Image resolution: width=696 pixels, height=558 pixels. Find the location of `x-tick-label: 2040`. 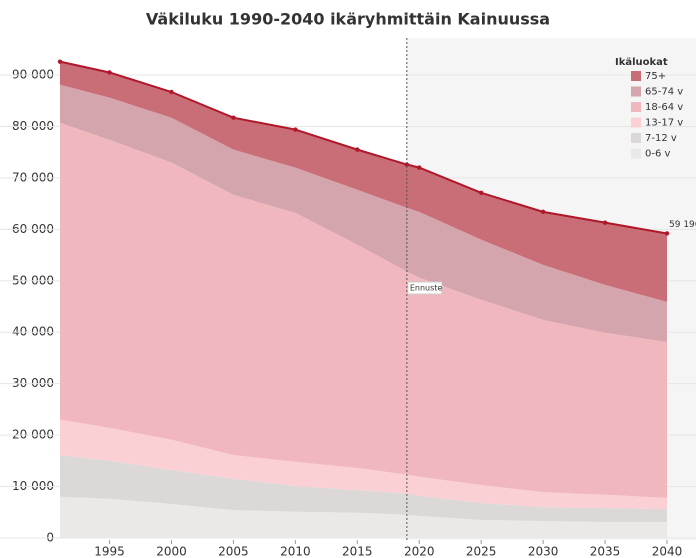

x-tick-label: 2040 is located at coordinates (667, 551).